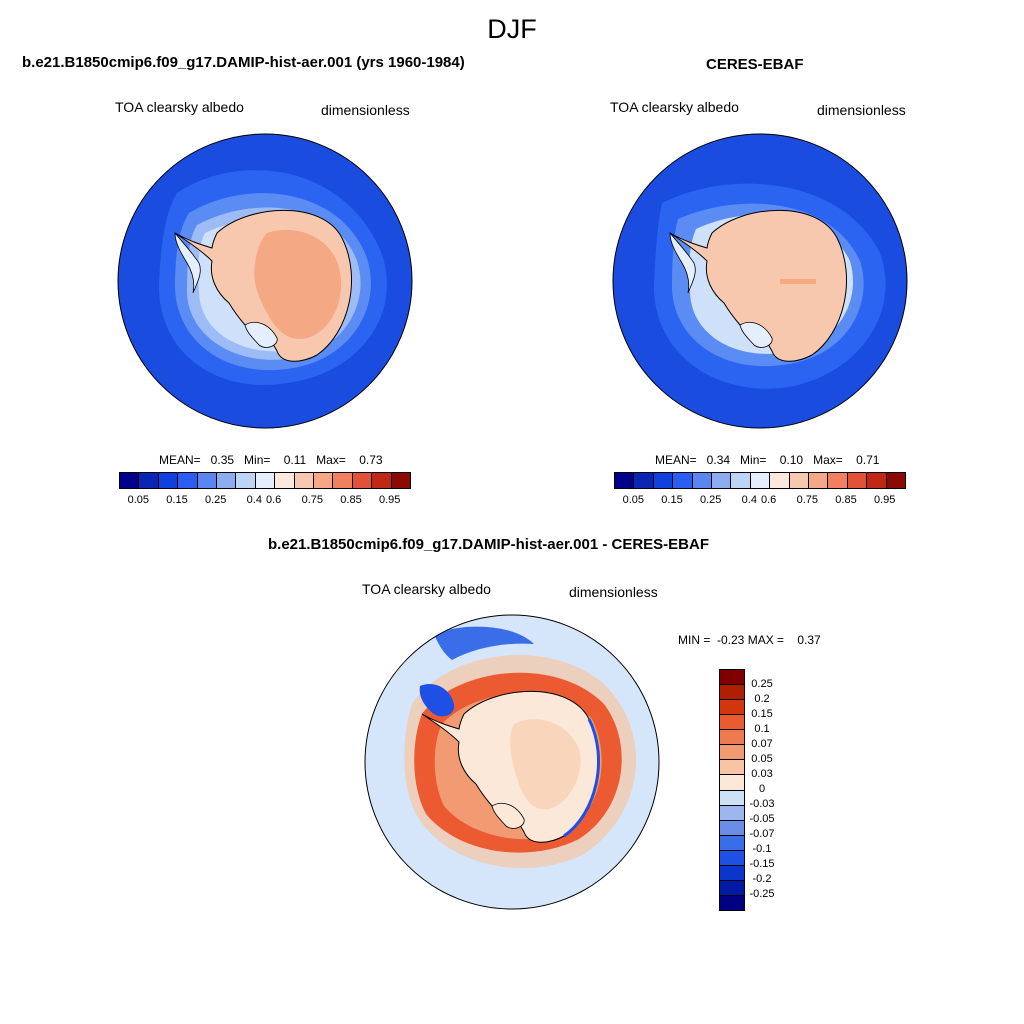  What do you see at coordinates (545, 764) in the screenshot?
I see `diff-interior-warm` at bounding box center [545, 764].